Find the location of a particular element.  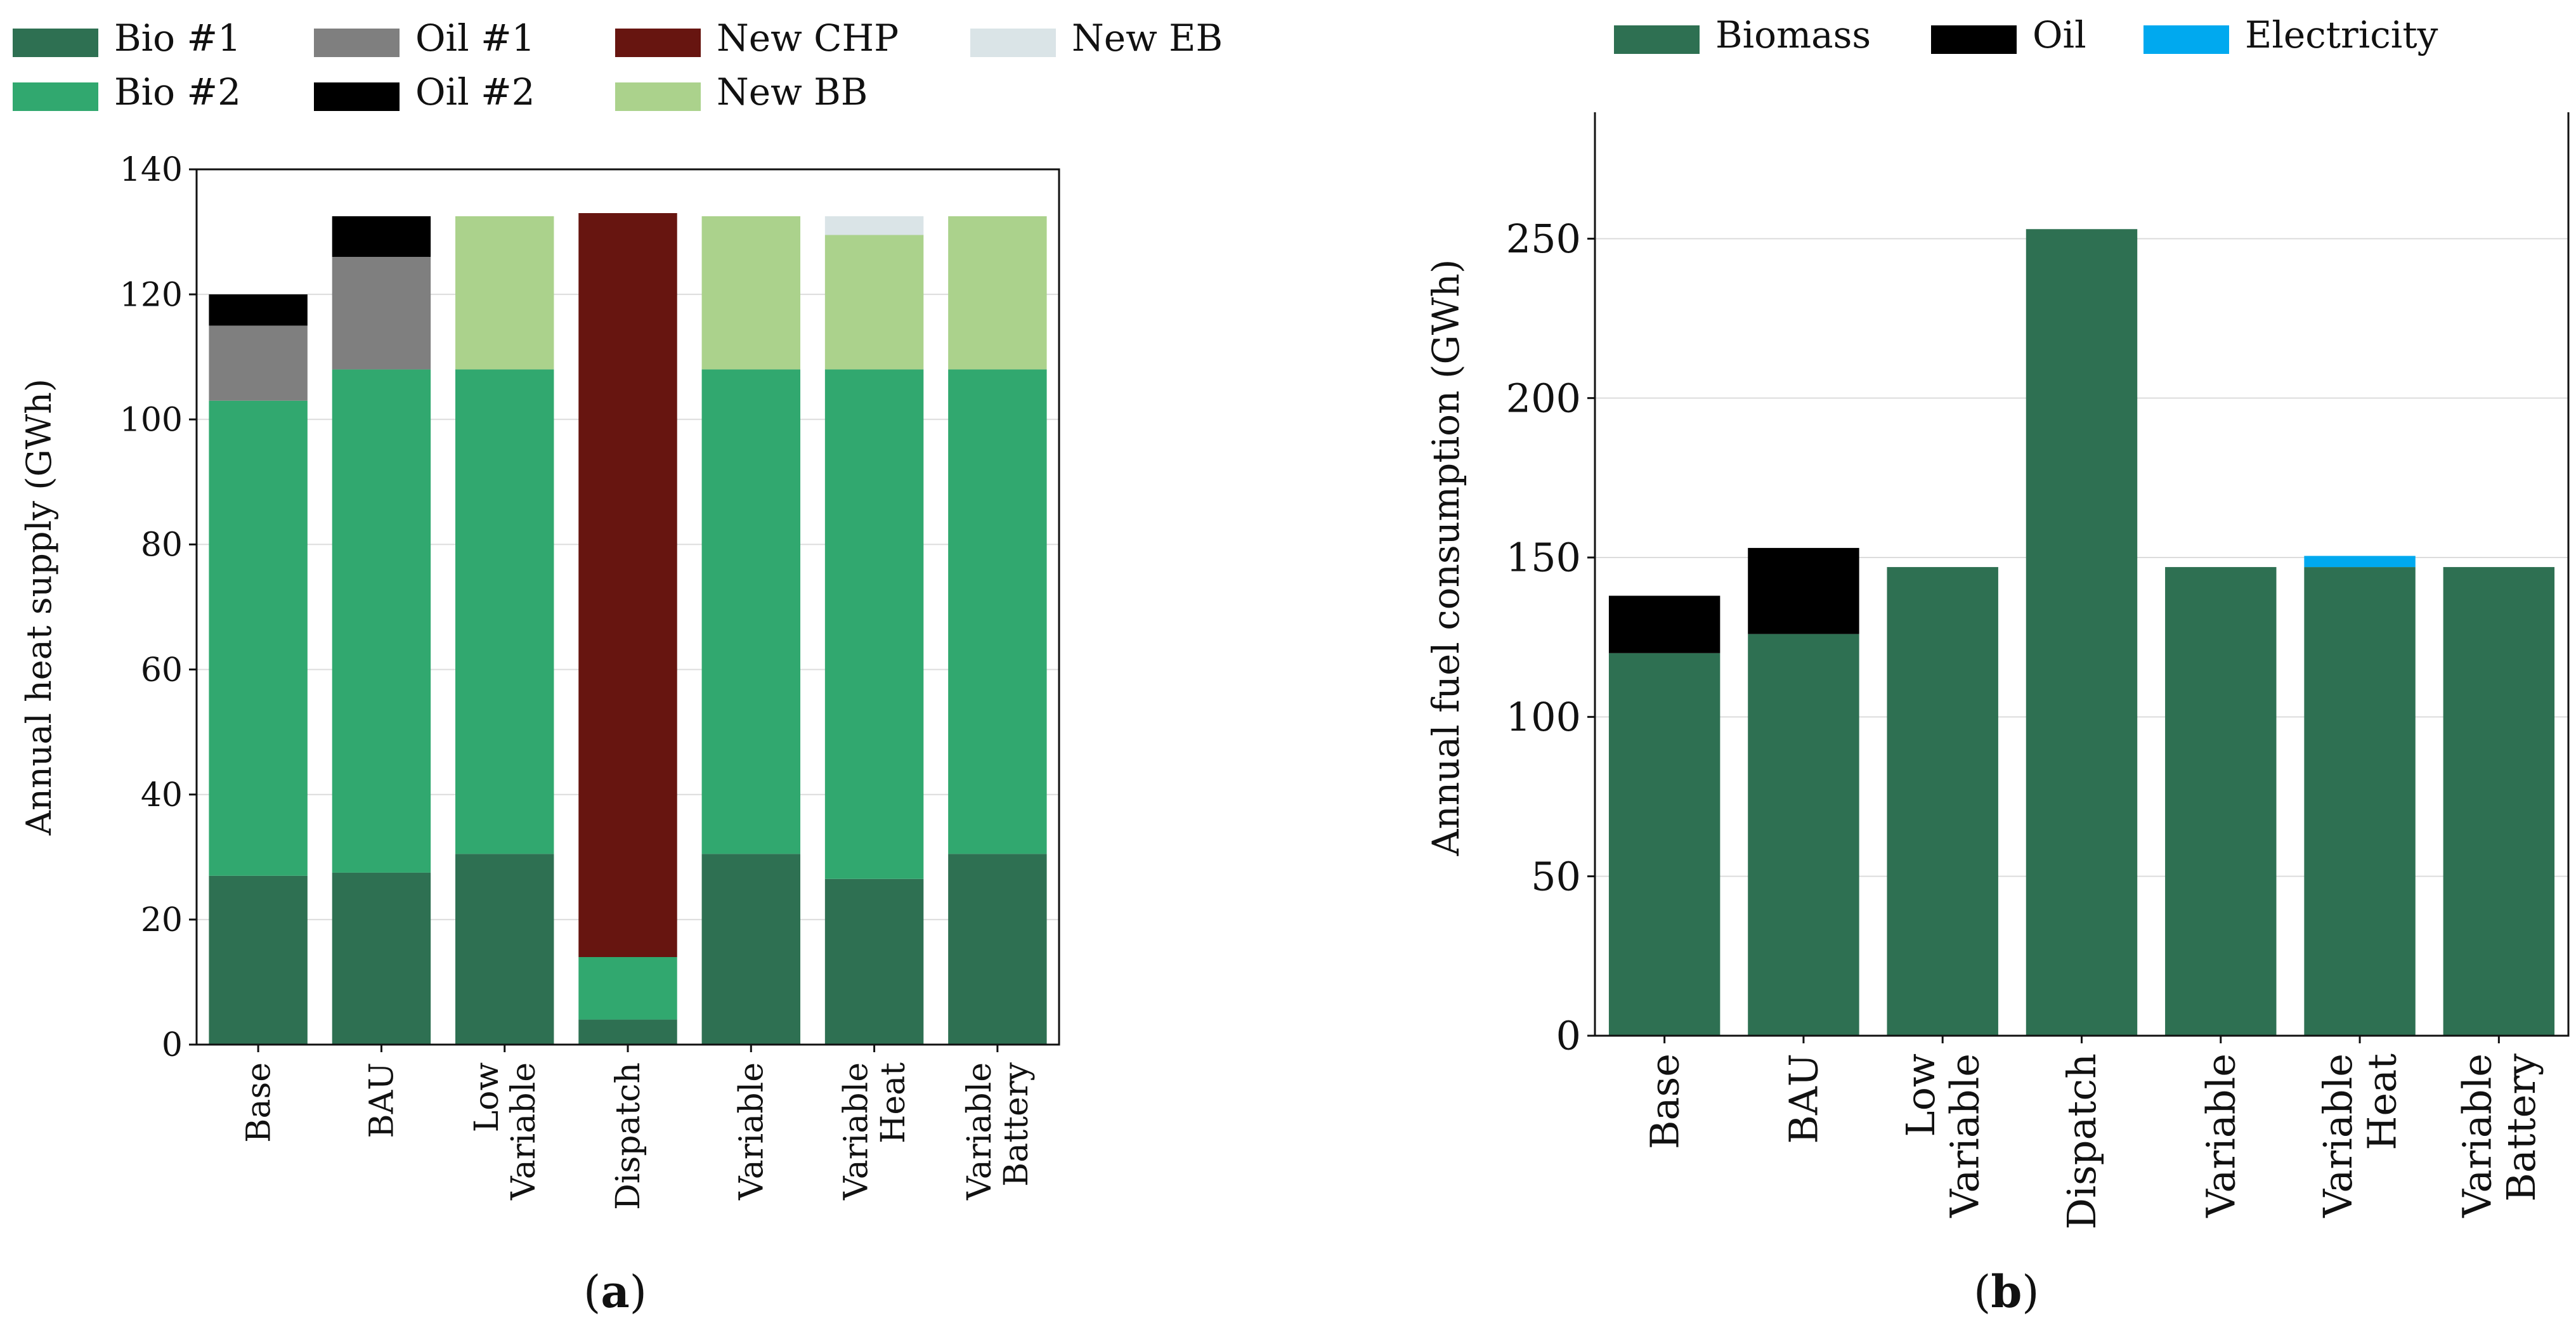

panel-letter: a is located at coordinates (615, 1291).